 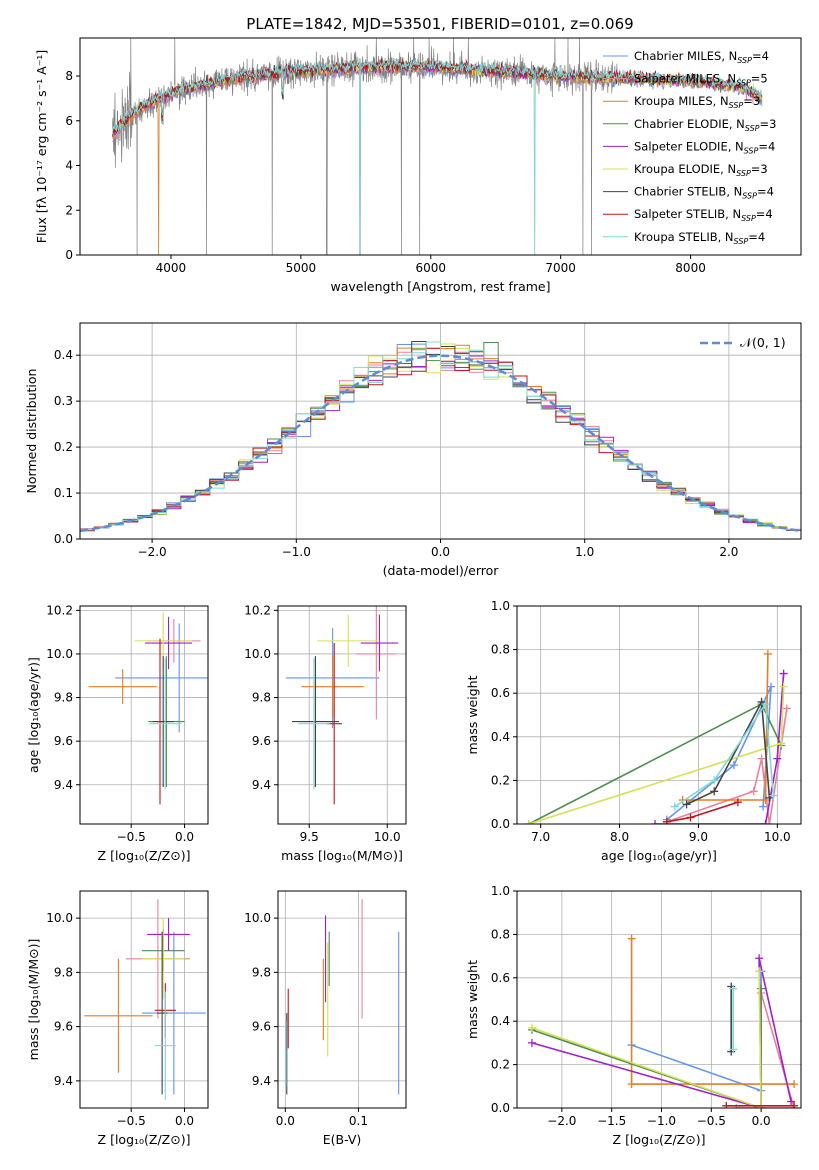 What do you see at coordinates (685, 56) in the screenshot?
I see `legend-name: Chabrier MILES, N` at bounding box center [685, 56].